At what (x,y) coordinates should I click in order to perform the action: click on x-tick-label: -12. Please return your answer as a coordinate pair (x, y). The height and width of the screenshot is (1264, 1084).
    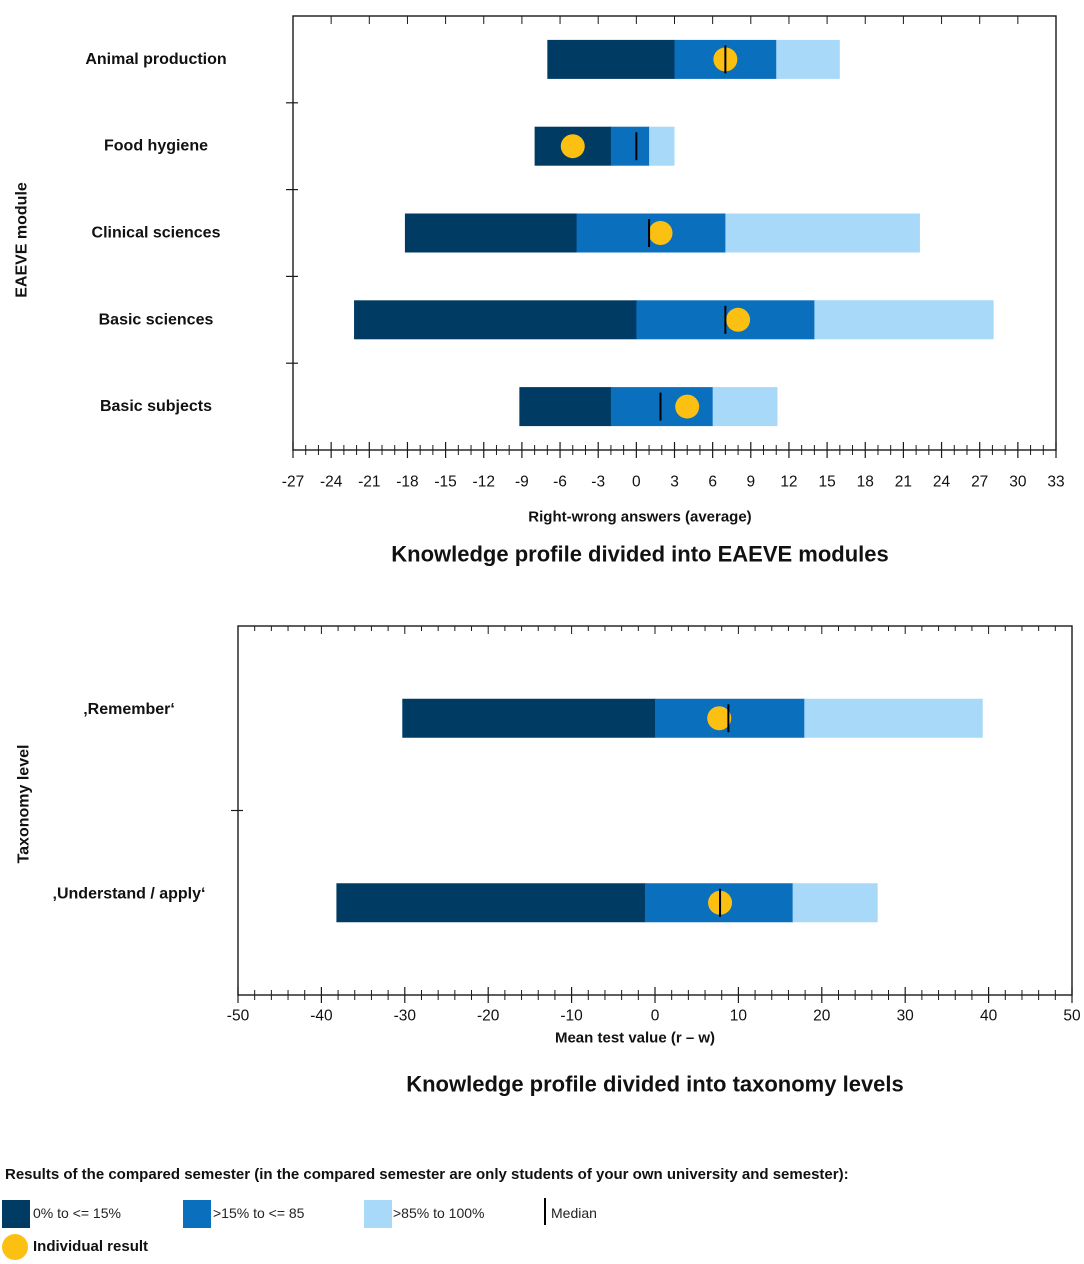
    Looking at the image, I should click on (484, 482).